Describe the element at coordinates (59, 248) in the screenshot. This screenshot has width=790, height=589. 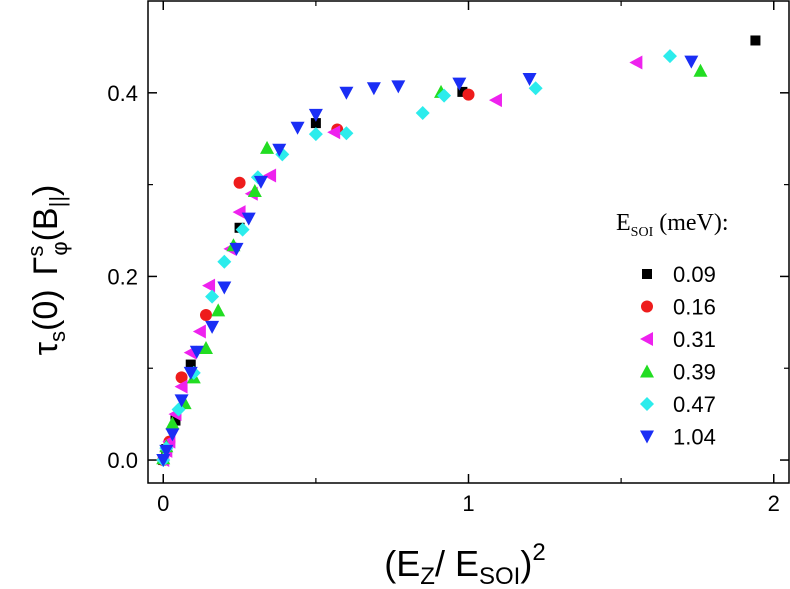
I see `y-label-sub-phi: φ` at that location.